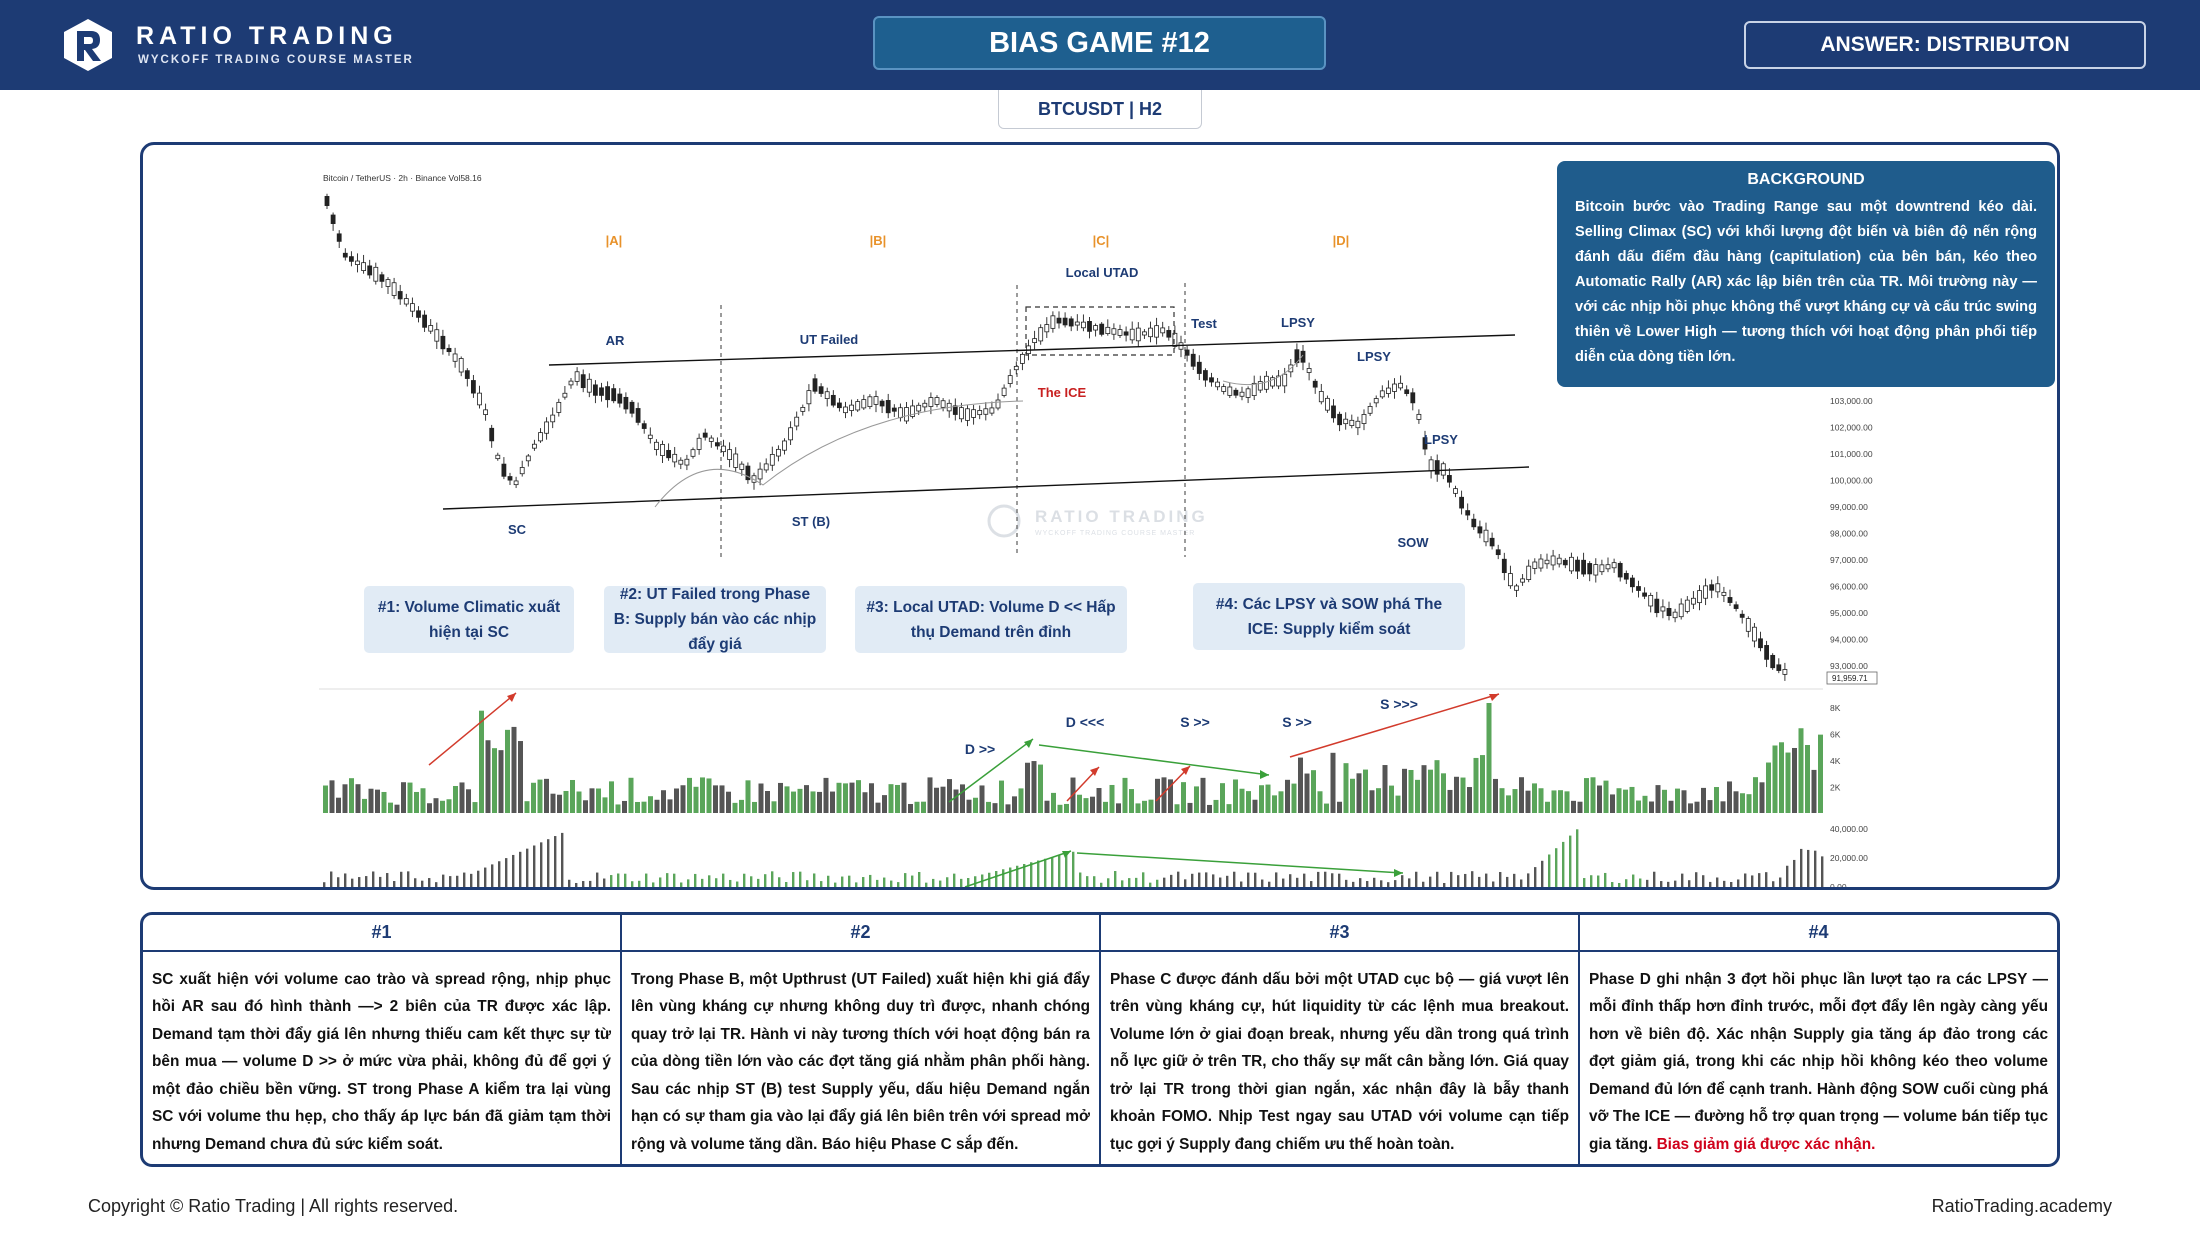 This screenshot has width=2200, height=1238. I want to click on cumulative-volume-tick-label: 0.00, so click(1838, 884).